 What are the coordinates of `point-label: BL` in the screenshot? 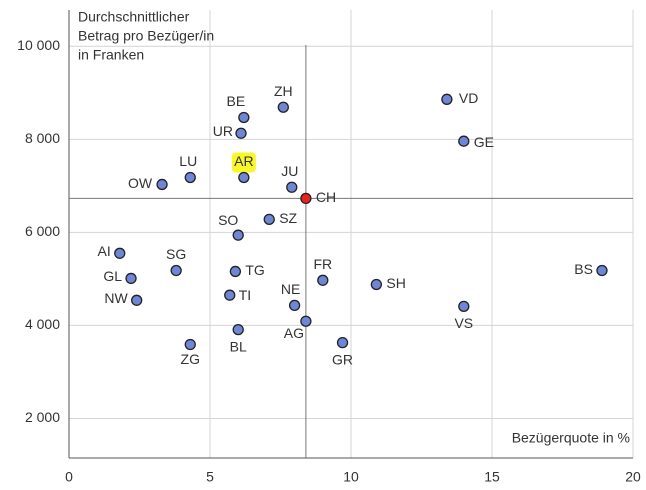 It's located at (238, 346).